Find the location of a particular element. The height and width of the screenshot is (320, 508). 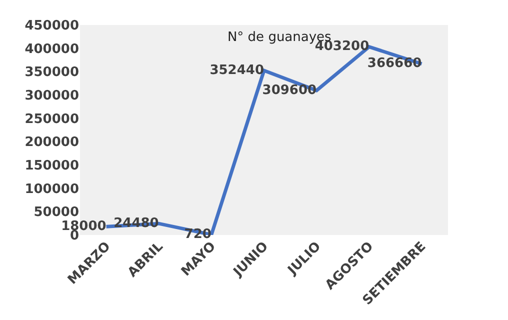

y-tick-label: 400000 is located at coordinates (51, 49).